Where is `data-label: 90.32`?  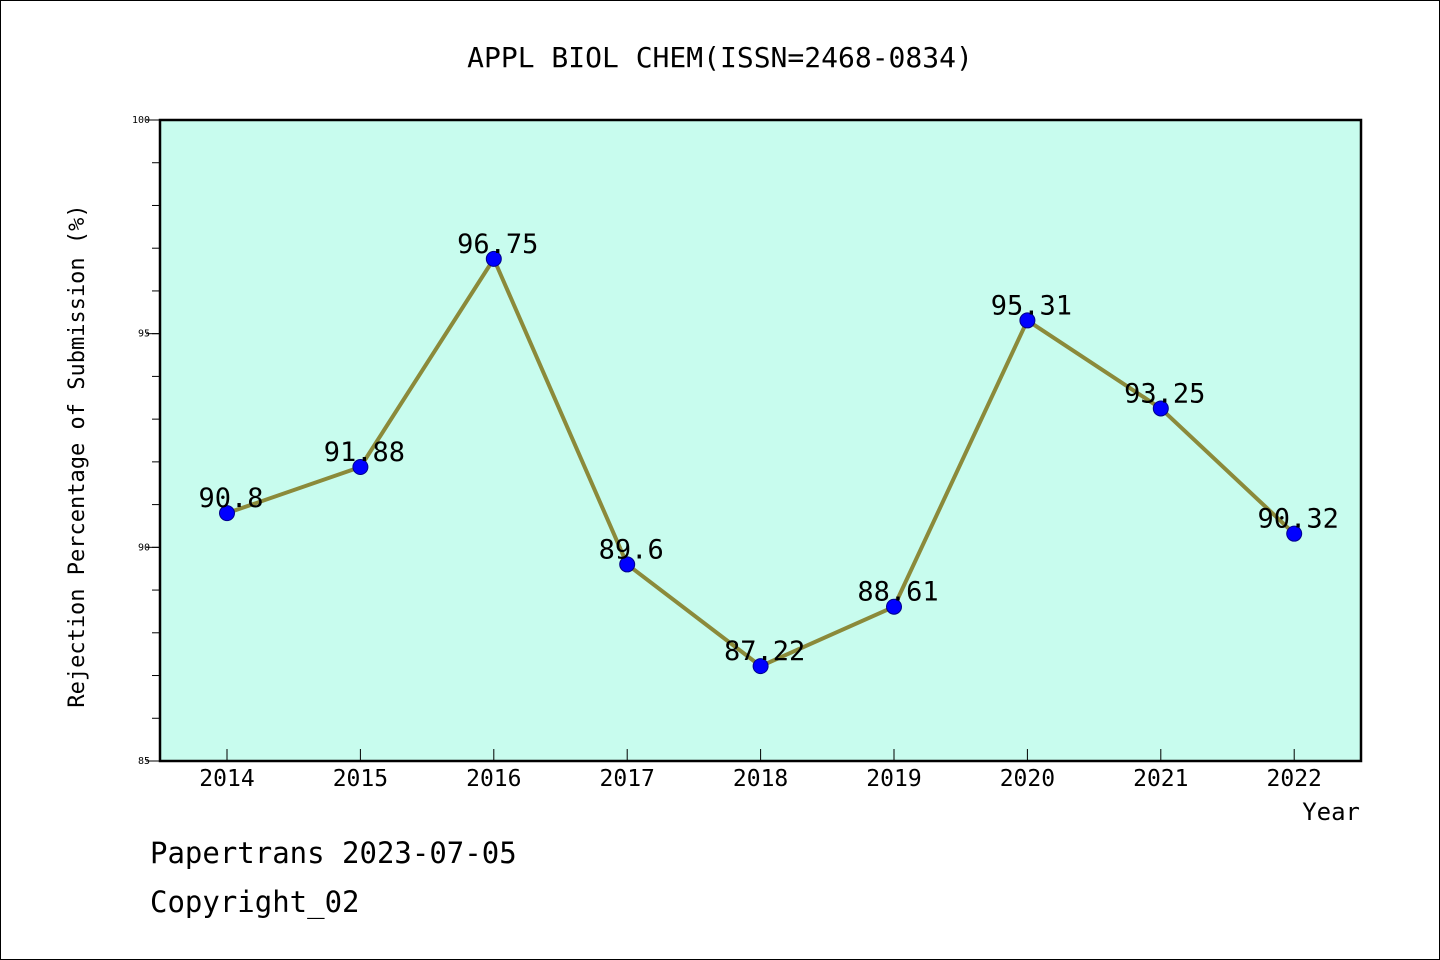 data-label: 90.32 is located at coordinates (1298, 519).